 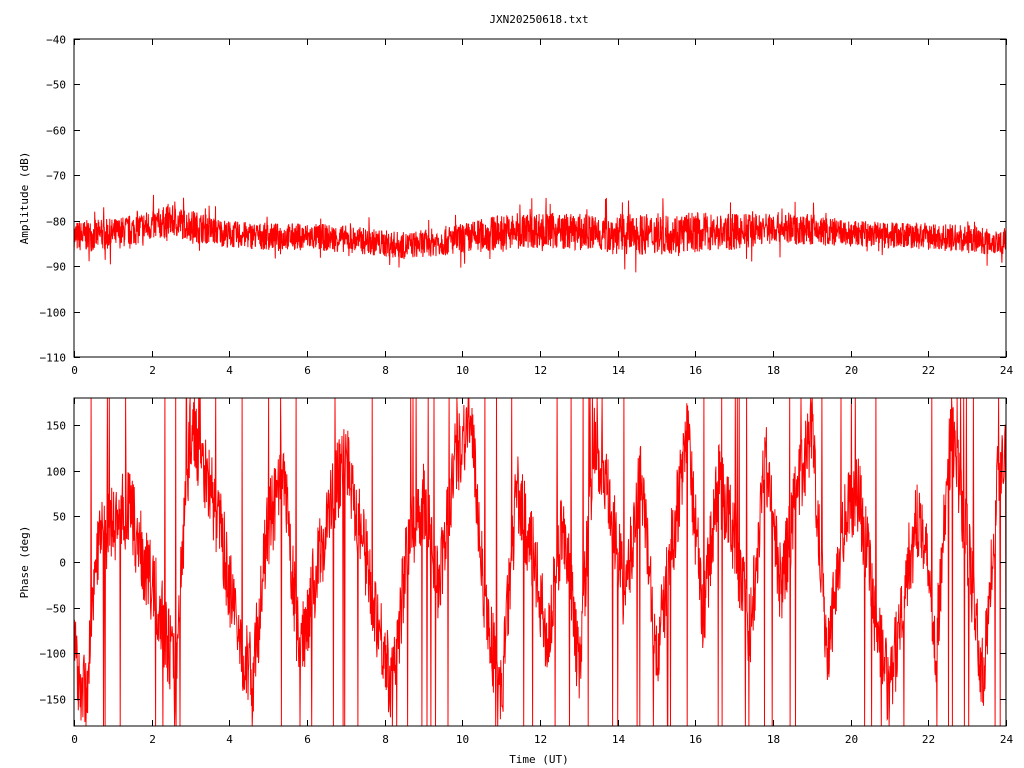 What do you see at coordinates (53, 358) in the screenshot?
I see `y-tick-label: −110` at bounding box center [53, 358].